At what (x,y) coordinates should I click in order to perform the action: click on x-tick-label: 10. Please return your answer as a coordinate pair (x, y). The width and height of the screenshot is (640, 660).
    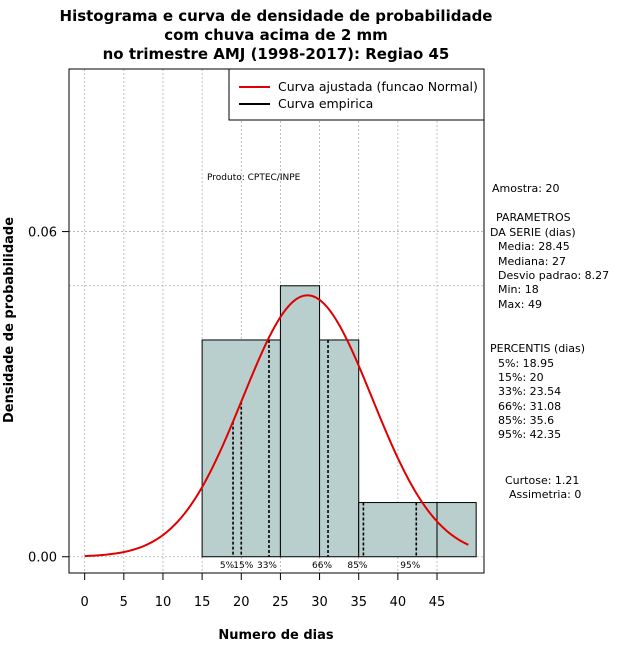
    Looking at the image, I should click on (163, 602).